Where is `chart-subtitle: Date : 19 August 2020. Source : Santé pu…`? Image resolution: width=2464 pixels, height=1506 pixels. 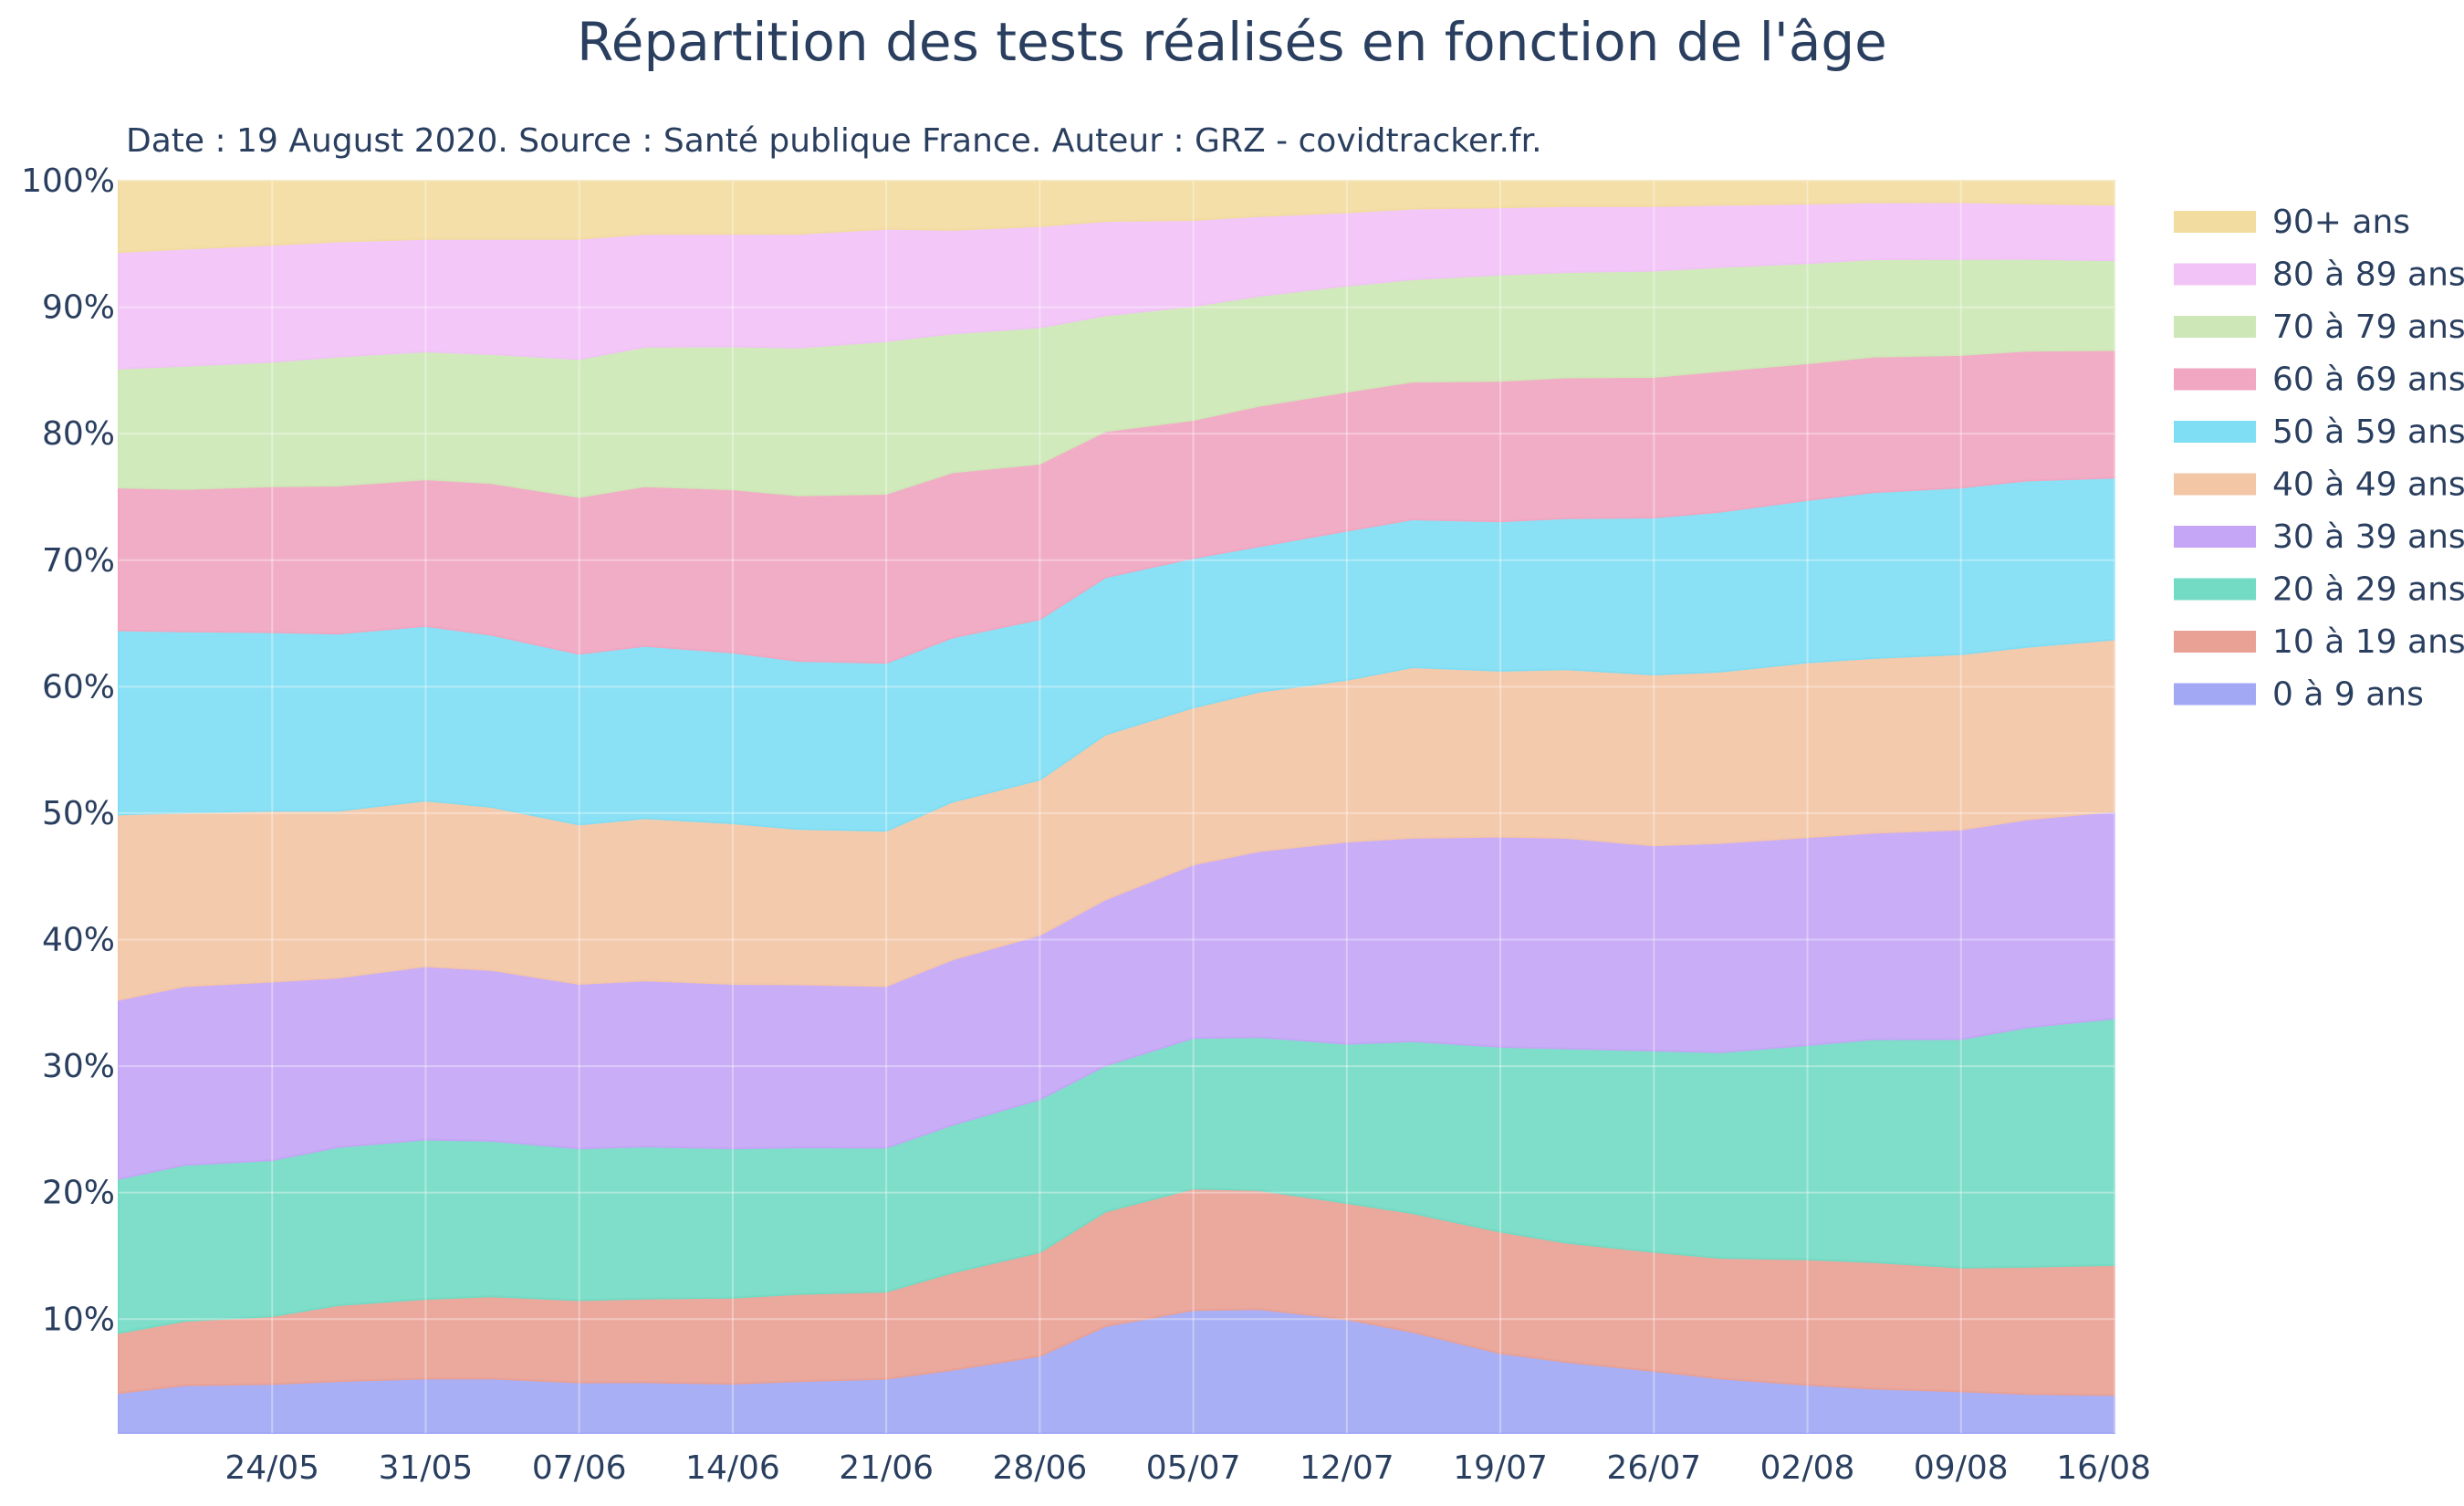
chart-subtitle: Date : 19 August 2020. Source : Santé pu… is located at coordinates (834, 141).